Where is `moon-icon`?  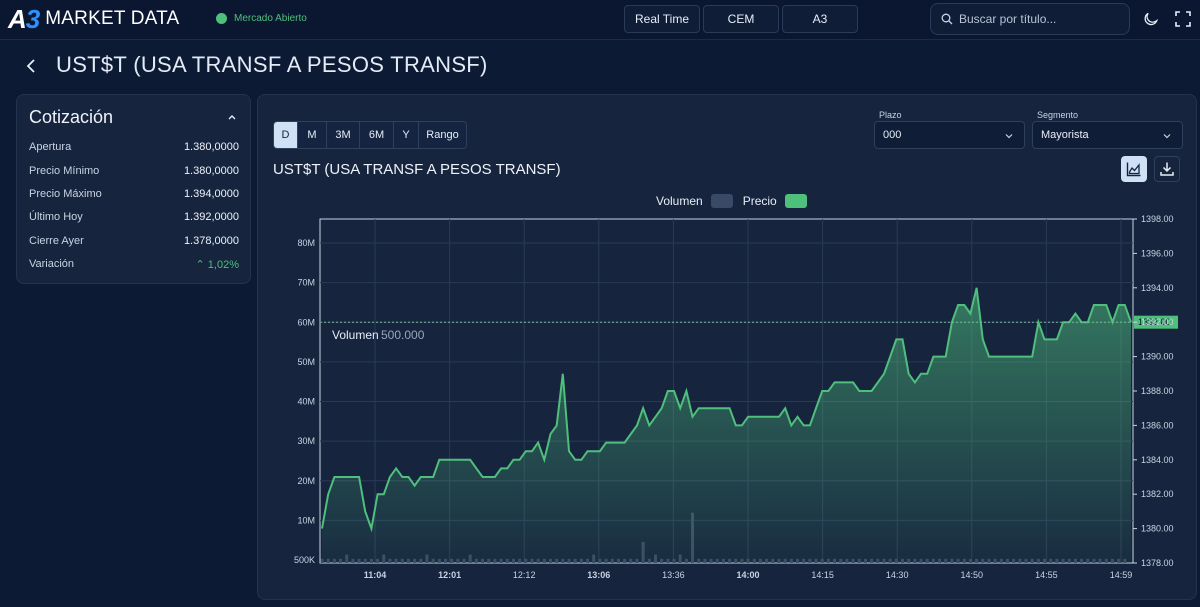 moon-icon is located at coordinates (1151, 19).